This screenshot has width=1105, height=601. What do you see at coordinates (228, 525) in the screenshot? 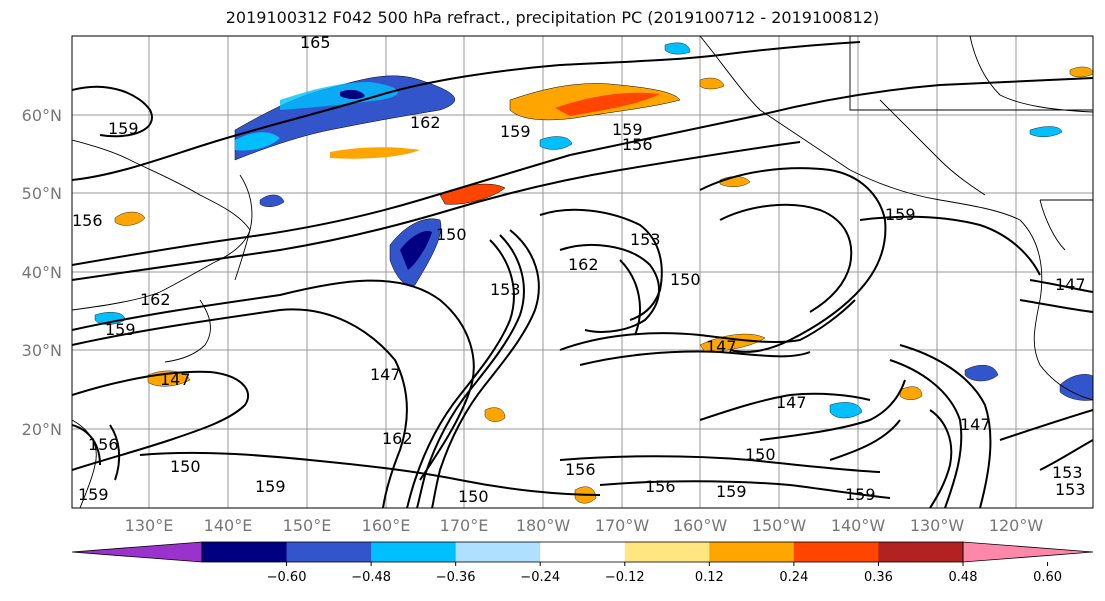
I see `lon-tick-label: 140°E` at bounding box center [228, 525].